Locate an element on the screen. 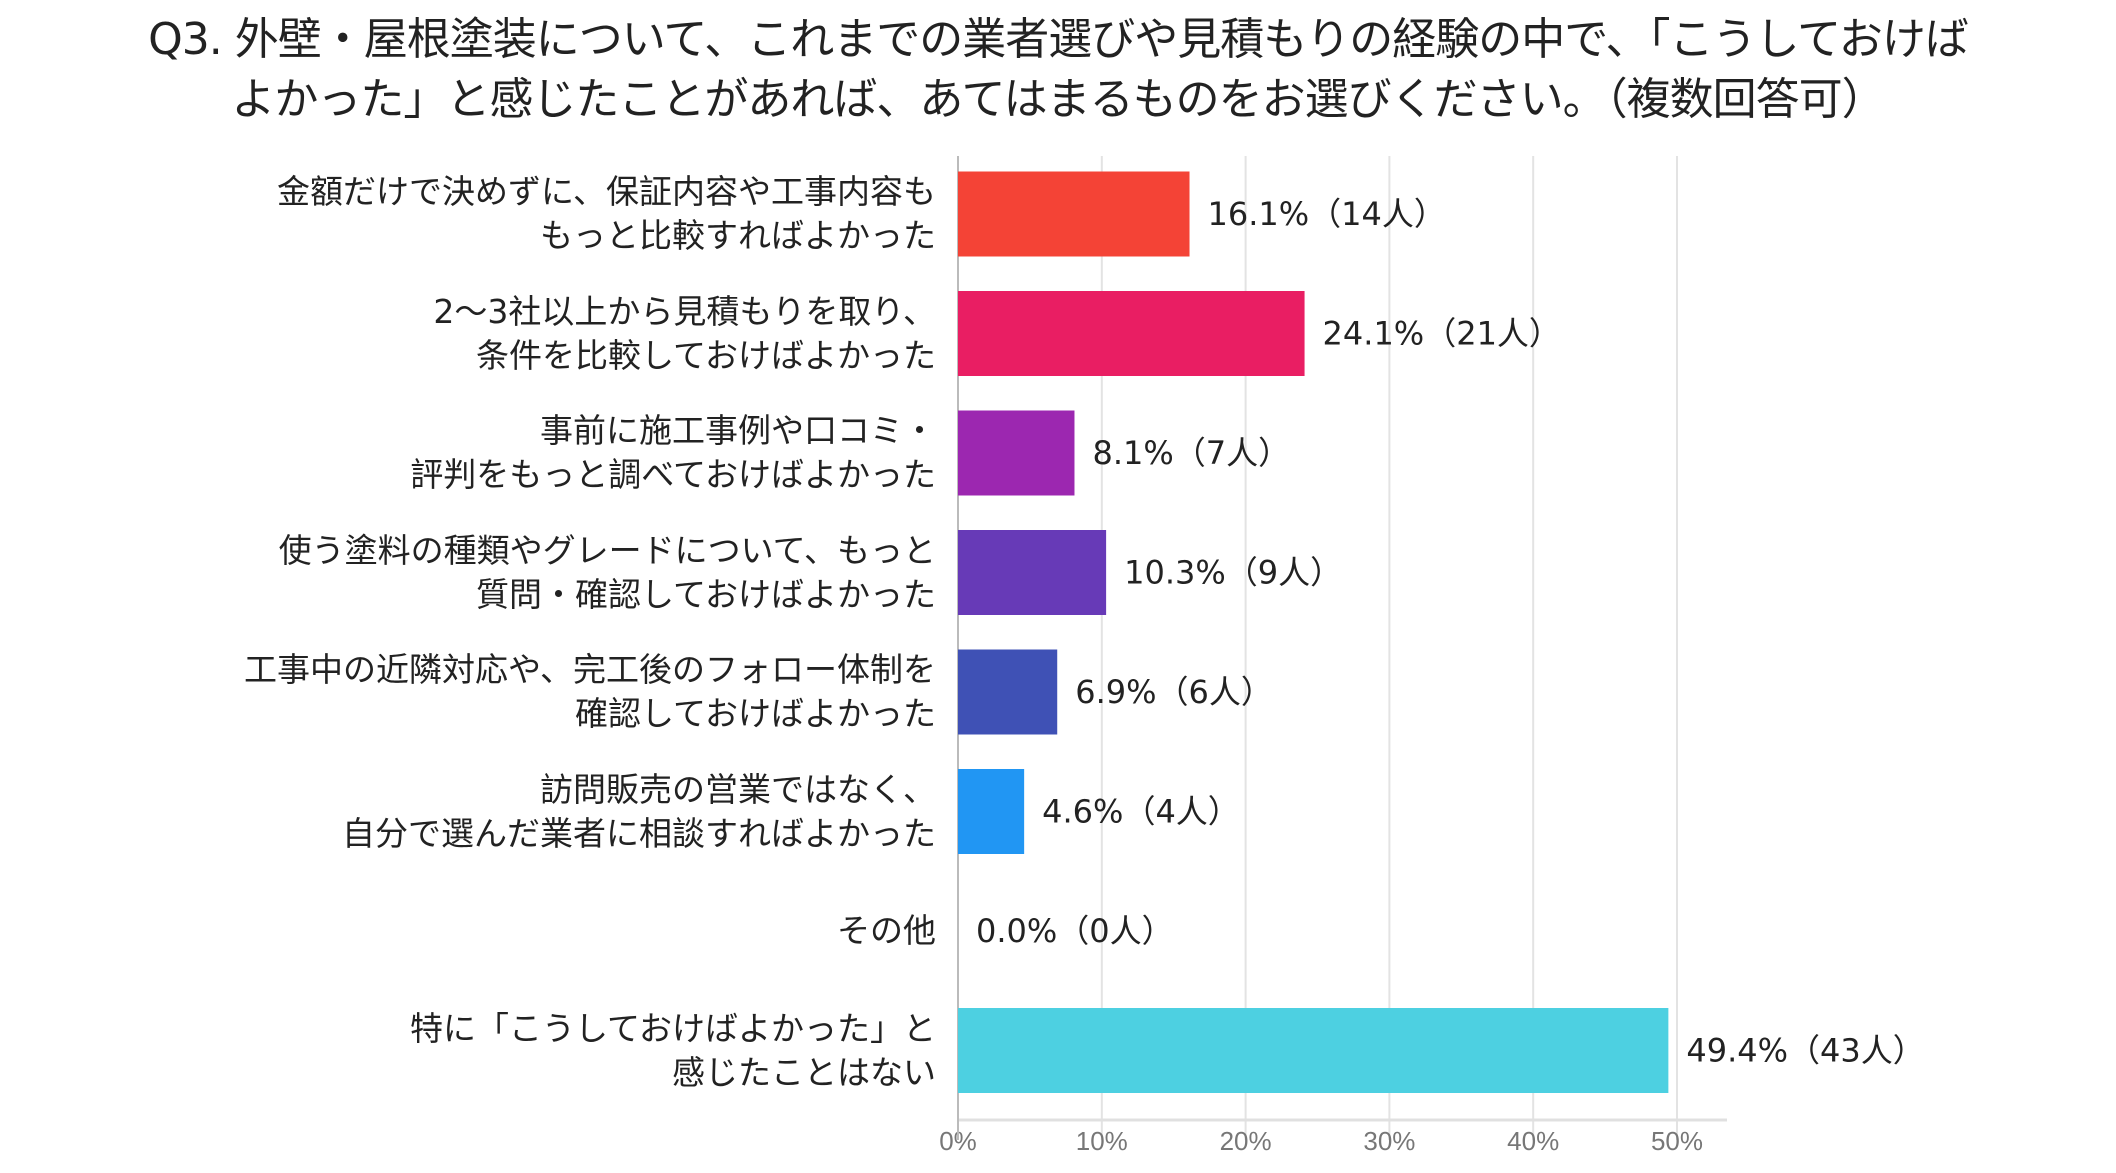 Image resolution: width=2116 pixels, height=1173 pixels. category-label-line: 感じたことはない is located at coordinates (804, 1072).